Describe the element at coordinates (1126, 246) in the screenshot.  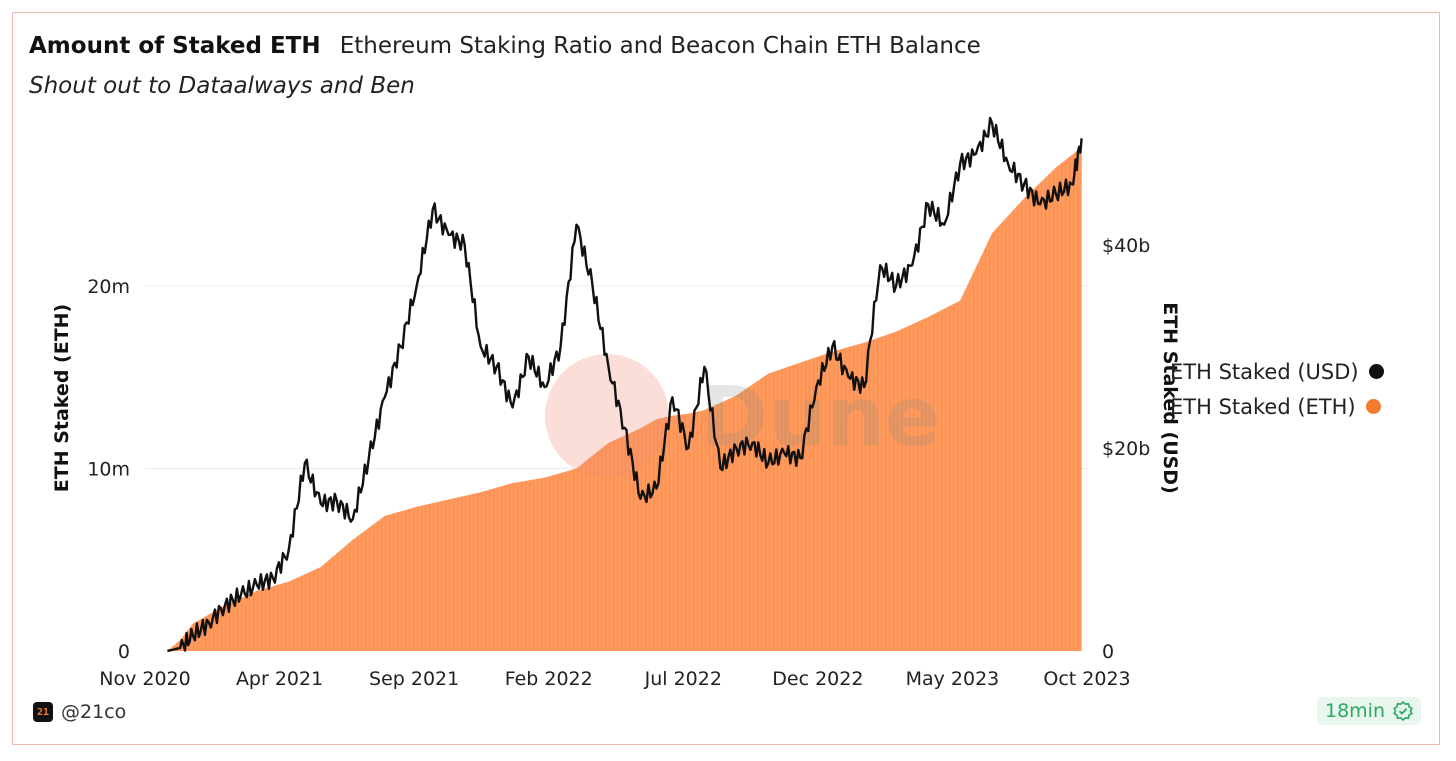
I see `y-right-tick-label: $40b` at that location.